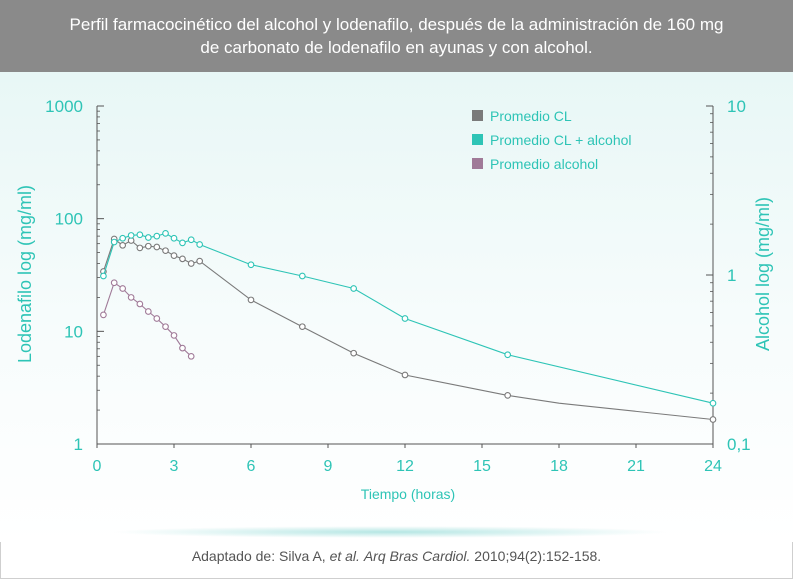  I want to click on citation-rest: 2010;94(2):152-158., so click(536, 556).